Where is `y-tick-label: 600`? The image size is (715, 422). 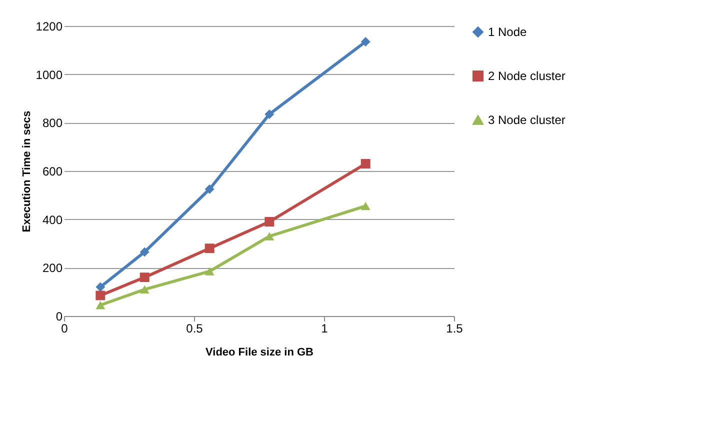 y-tick-label: 600 is located at coordinates (52, 171).